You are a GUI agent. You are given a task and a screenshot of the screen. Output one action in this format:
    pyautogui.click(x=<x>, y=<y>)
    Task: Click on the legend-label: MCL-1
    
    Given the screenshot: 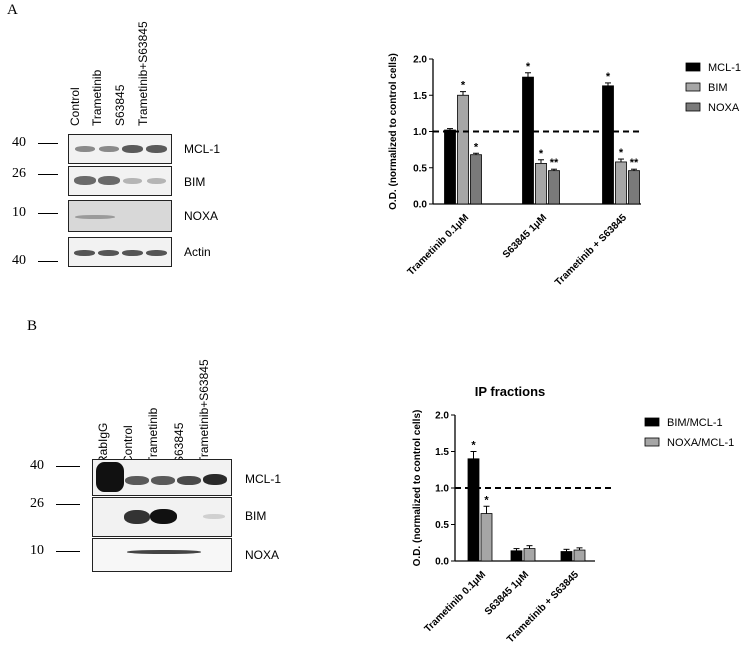 What is the action you would take?
    pyautogui.click(x=724, y=68)
    